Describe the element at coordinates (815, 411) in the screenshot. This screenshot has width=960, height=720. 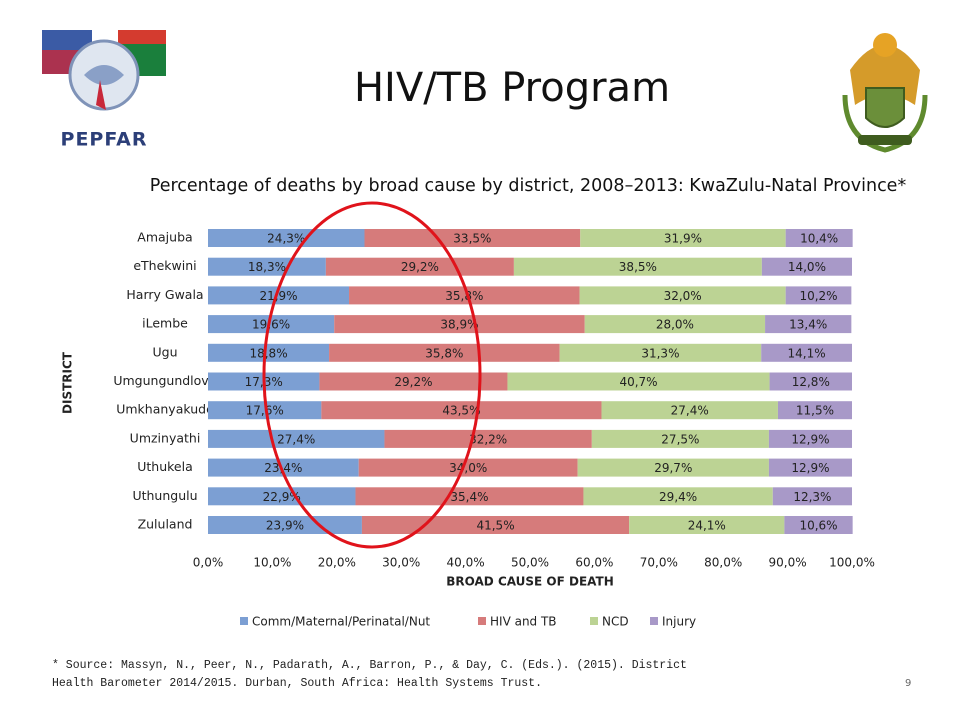
I see `data-label: 11,5%` at that location.